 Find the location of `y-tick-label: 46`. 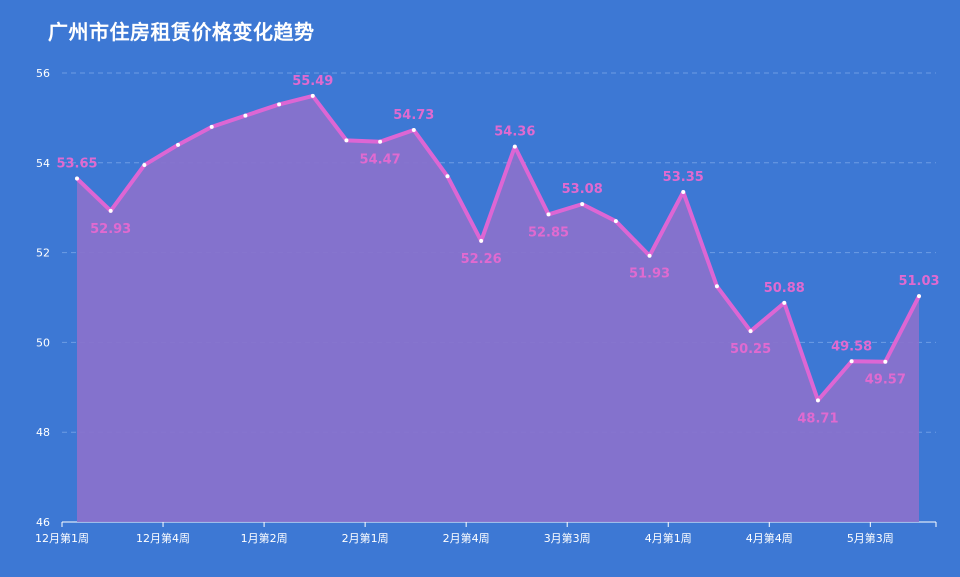

y-tick-label: 46 is located at coordinates (43, 522).